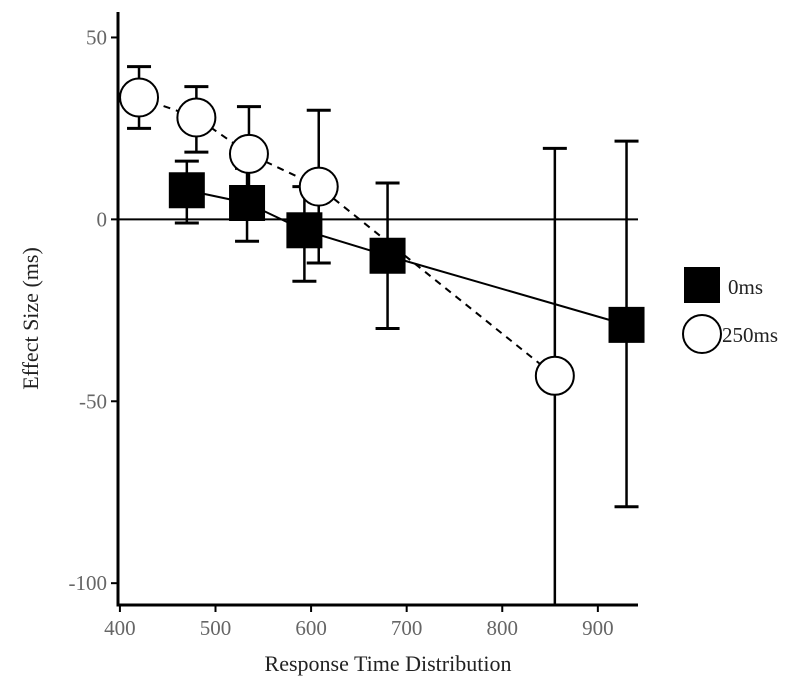 The height and width of the screenshot is (681, 809). I want to click on legend: 0ms 250ms, so click(730, 310).